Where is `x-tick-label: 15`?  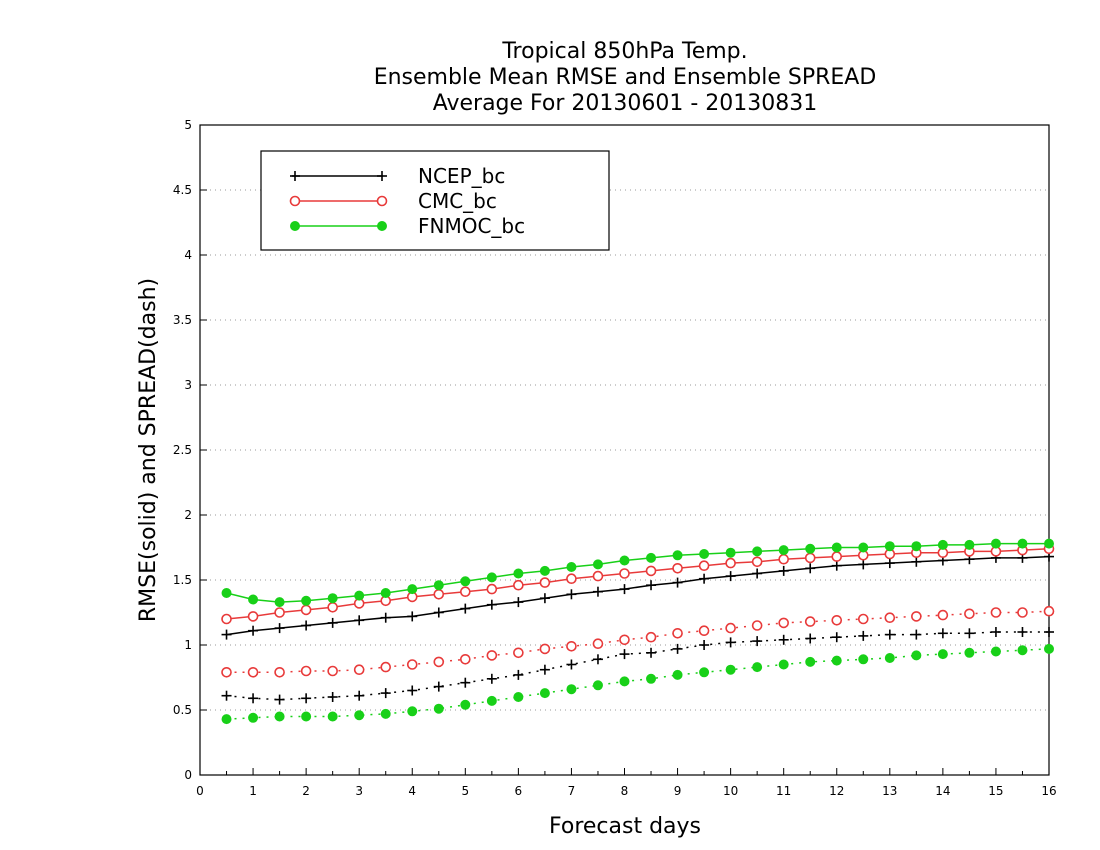 x-tick-label: 15 is located at coordinates (995, 791).